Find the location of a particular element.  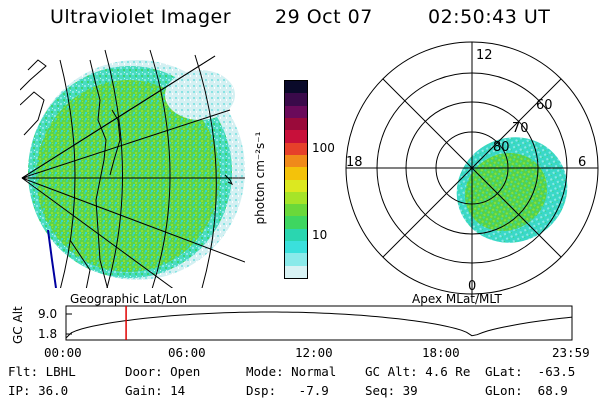

colorbar is located at coordinates (296, 179).